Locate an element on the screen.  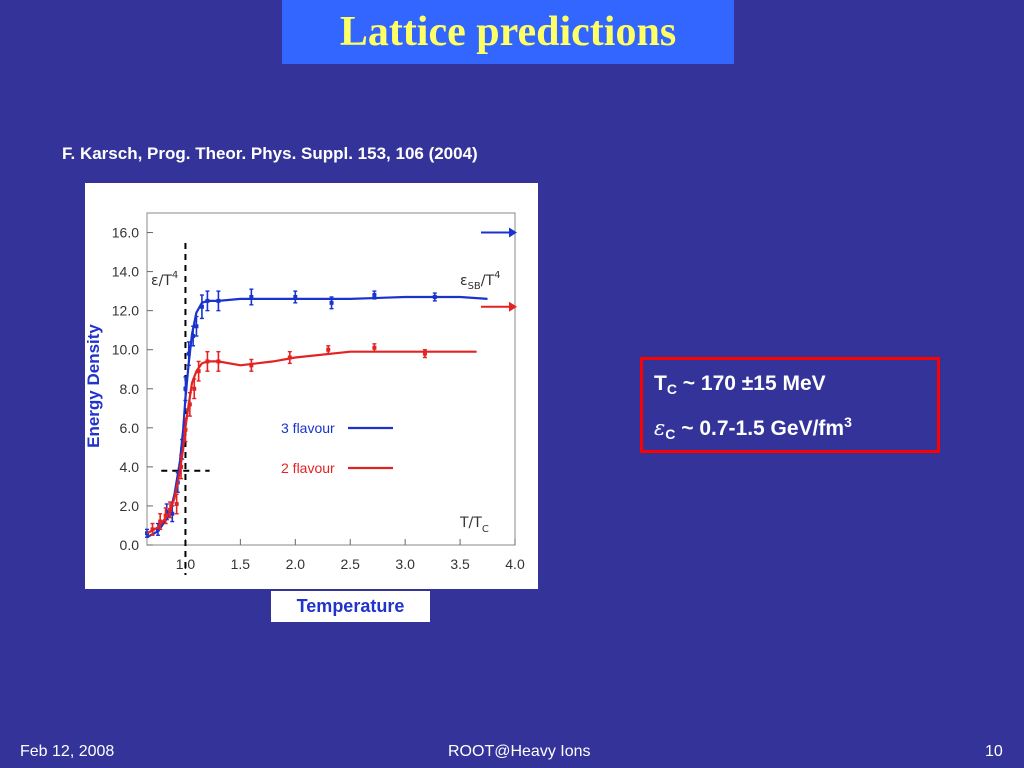
series-1-curve is located at coordinates (311, 442).